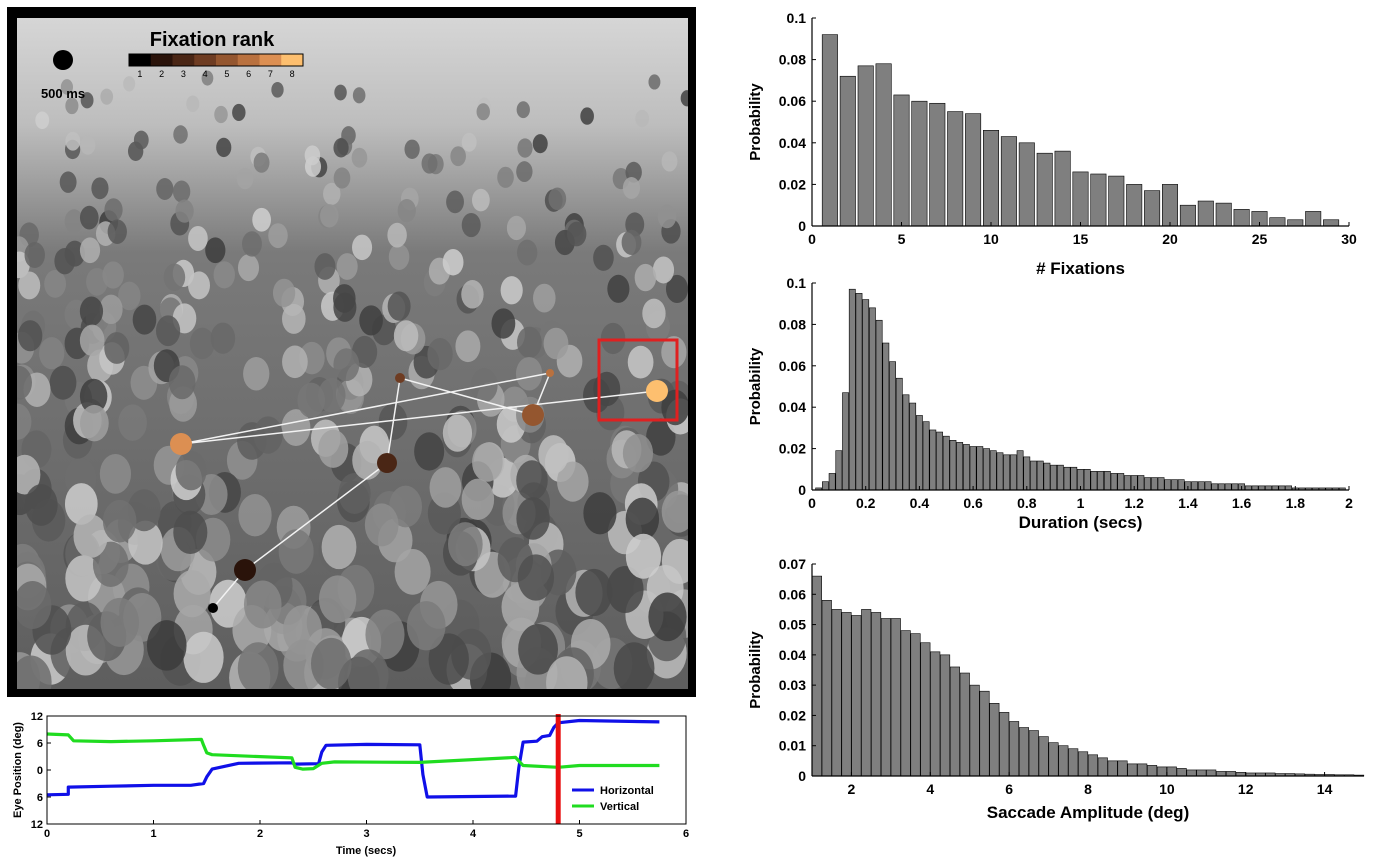 The image size is (1376, 858). What do you see at coordinates (973, 503) in the screenshot?
I see `x-tick-label: 0.6` at bounding box center [973, 503].